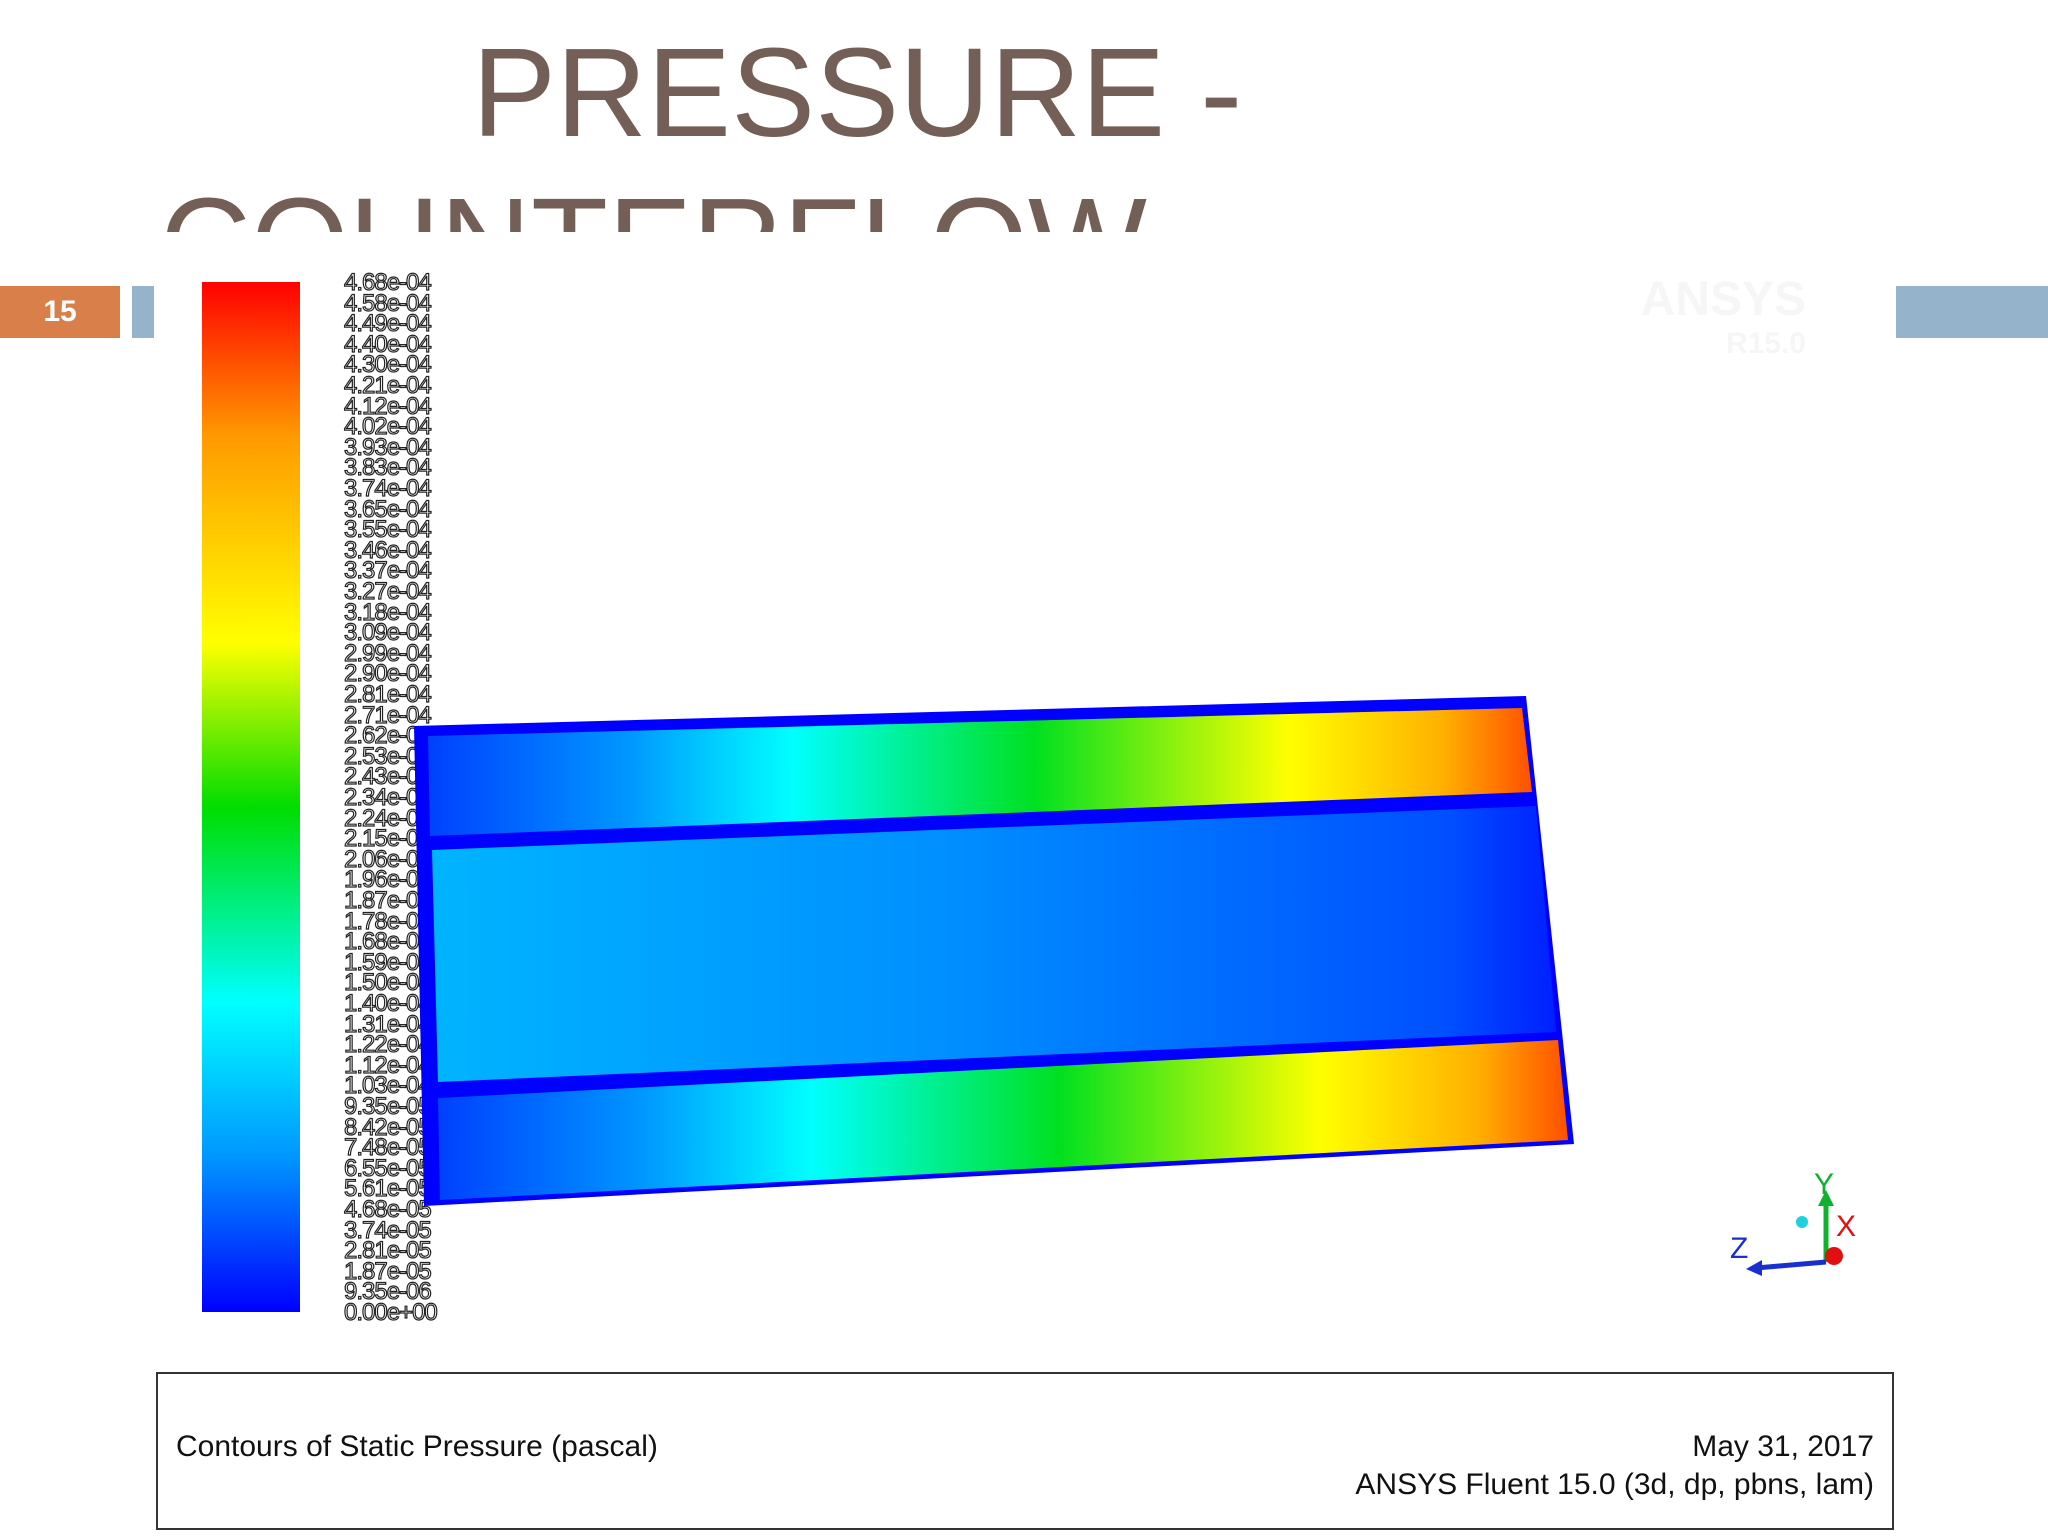 The image size is (2048, 1536). I want to click on color-scale-label: 1.50e-04, so click(387, 983).